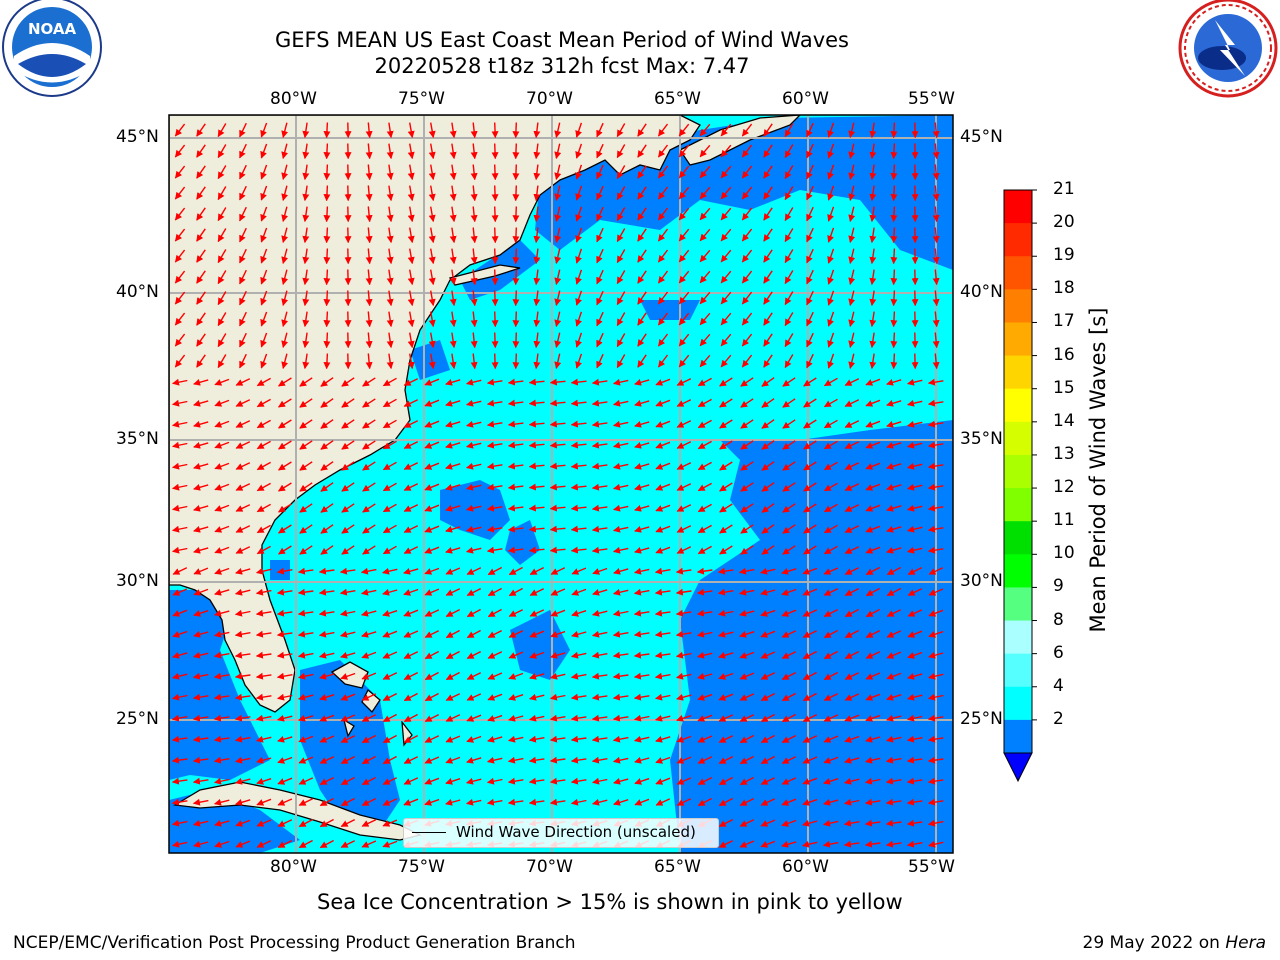 This screenshot has height=960, width=1280. Describe the element at coordinates (981, 581) in the screenshot. I see `lat-label-right: 30°N` at that location.